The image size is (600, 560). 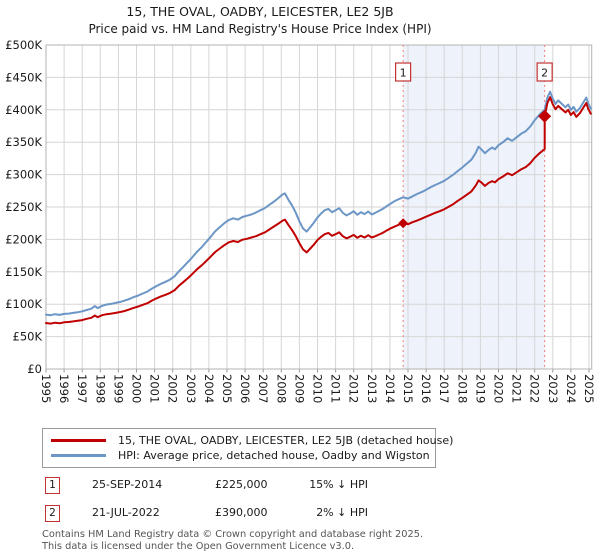 What do you see at coordinates (462, 388) in the screenshot?
I see `x-tick-label: 2018` at bounding box center [462, 388].